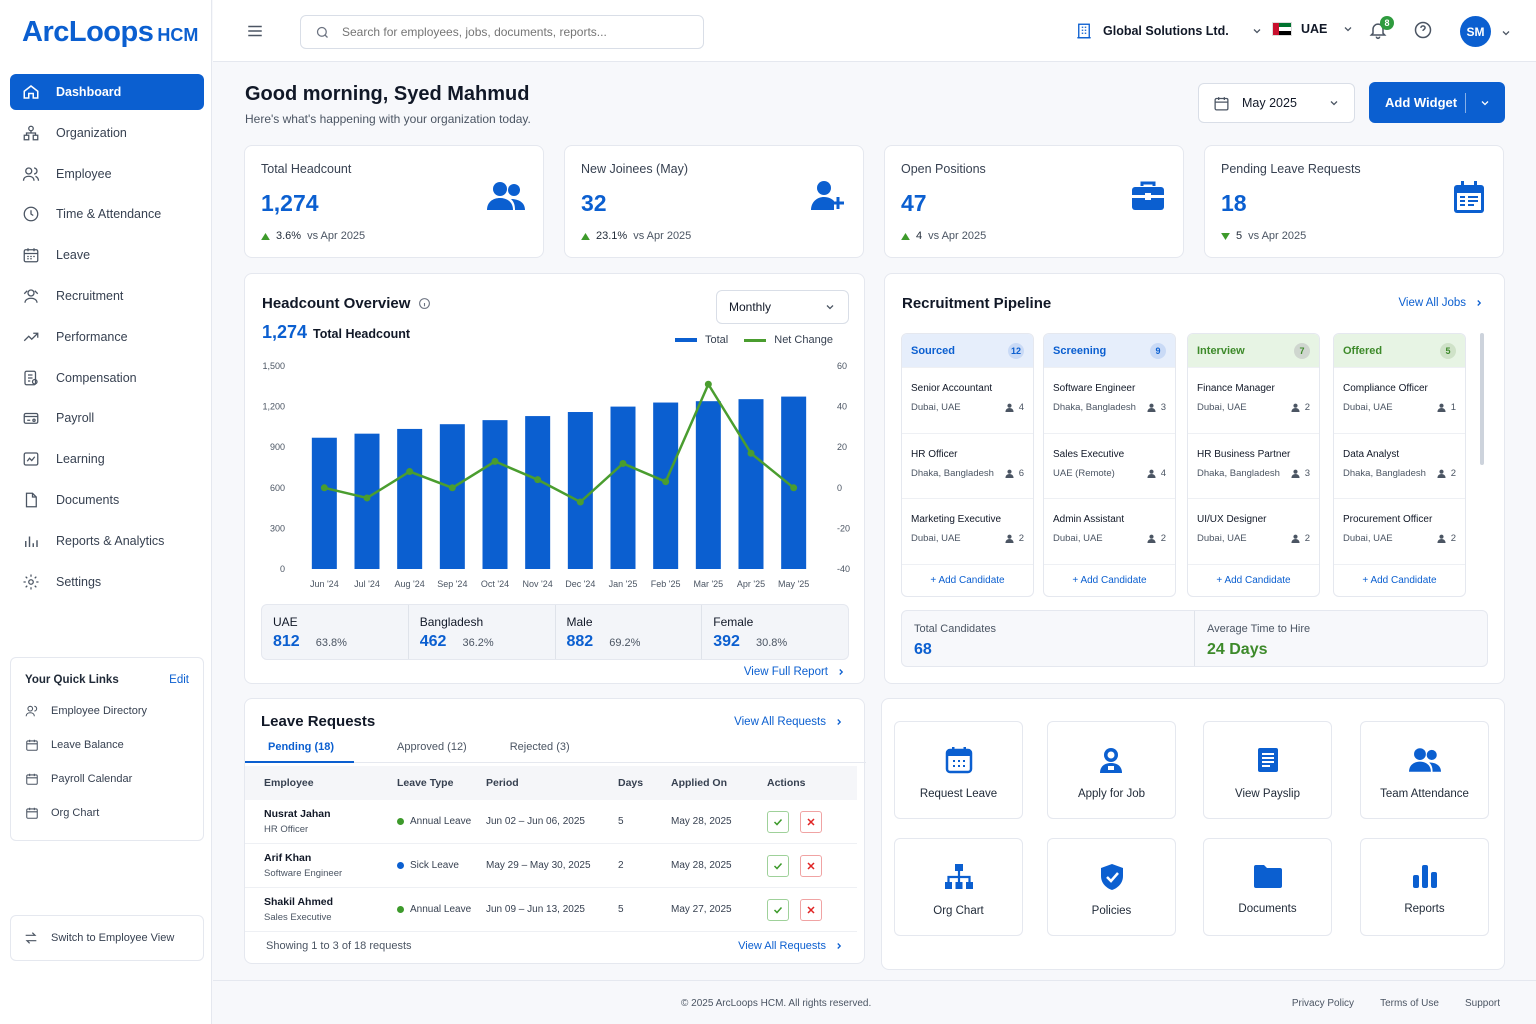  What do you see at coordinates (842, 447) in the screenshot?
I see `right-axis-tick: 20` at bounding box center [842, 447].